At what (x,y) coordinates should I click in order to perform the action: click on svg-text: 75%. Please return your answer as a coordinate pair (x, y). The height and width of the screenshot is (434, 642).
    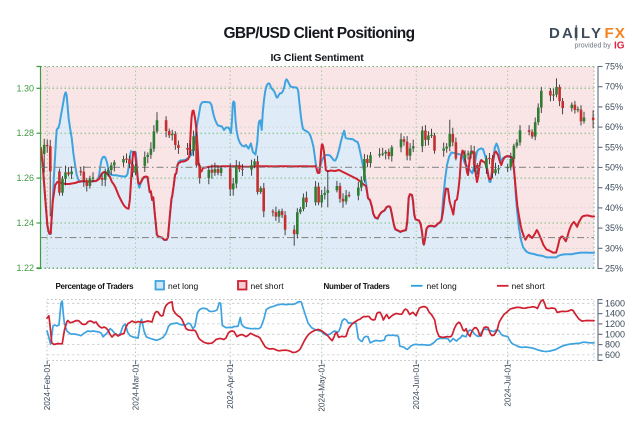
    Looking at the image, I should click on (614, 67).